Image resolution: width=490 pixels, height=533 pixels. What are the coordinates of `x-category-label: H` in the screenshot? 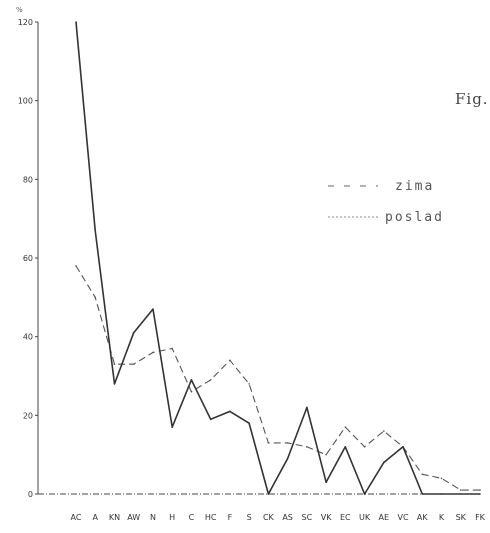 It's located at (172, 517).